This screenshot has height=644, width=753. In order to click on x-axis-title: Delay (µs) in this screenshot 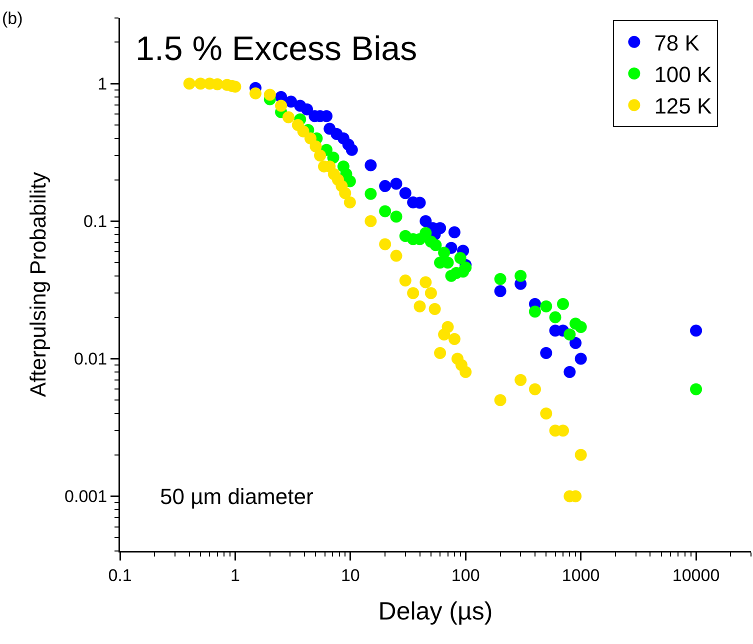, I will do `click(435, 612)`.